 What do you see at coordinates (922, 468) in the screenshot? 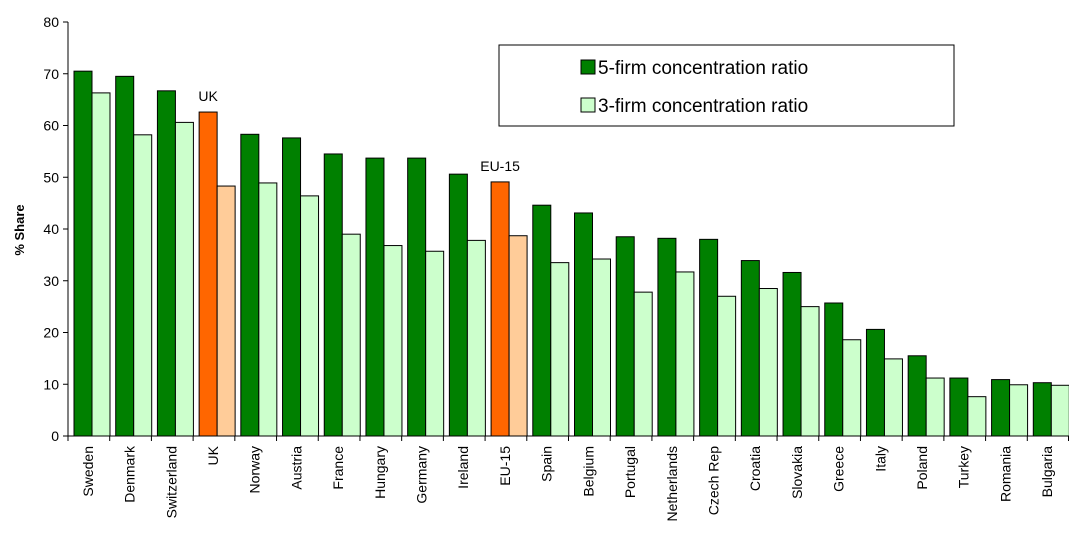
I see `x-tick-label: Poland` at bounding box center [922, 468].